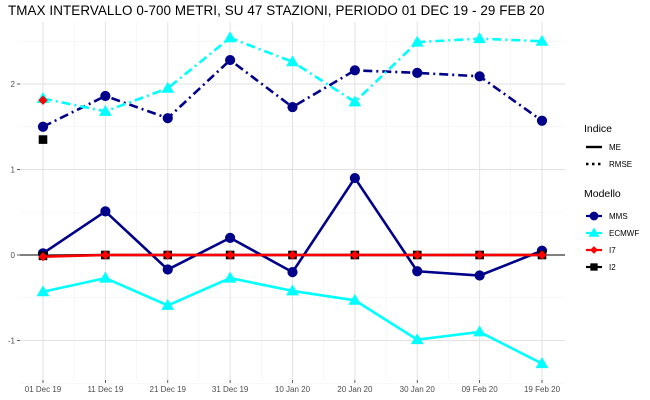 The width and height of the screenshot is (650, 400). What do you see at coordinates (13, 255) in the screenshot?
I see `y-tick-label: 0` at bounding box center [13, 255].